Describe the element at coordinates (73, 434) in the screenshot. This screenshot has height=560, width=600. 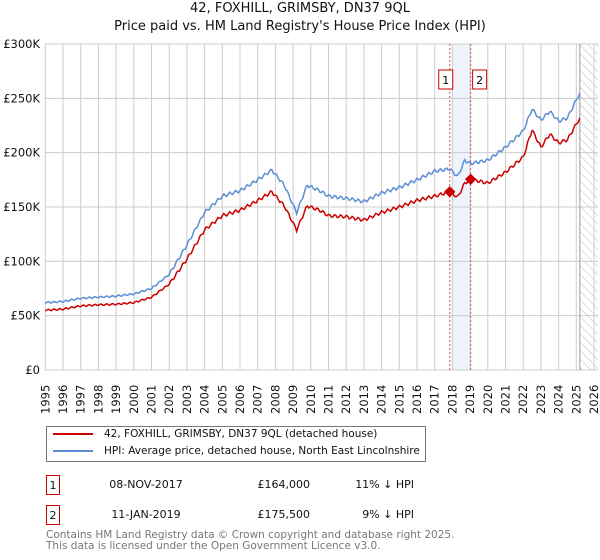
I see `property-line-swatch` at that location.